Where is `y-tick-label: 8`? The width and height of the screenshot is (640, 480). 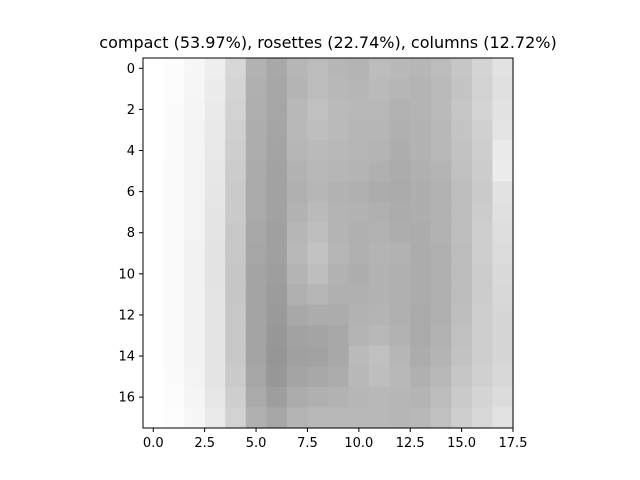
y-tick-label: 8 is located at coordinates (131, 233).